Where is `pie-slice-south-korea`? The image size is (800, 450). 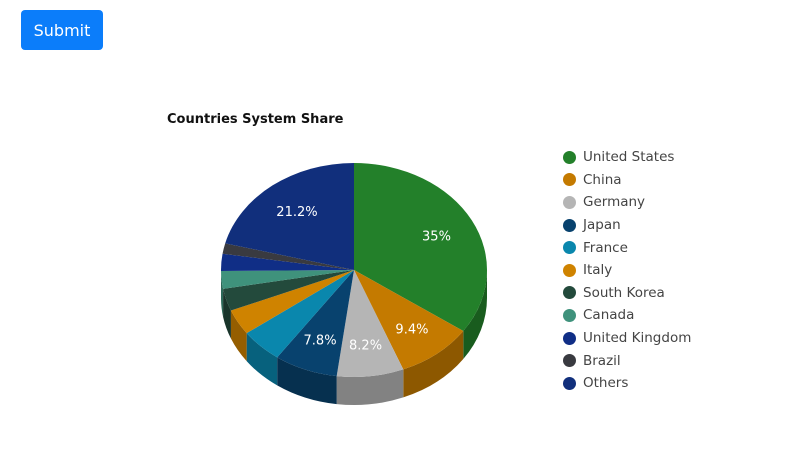 pie-slice-south-korea is located at coordinates (288, 290).